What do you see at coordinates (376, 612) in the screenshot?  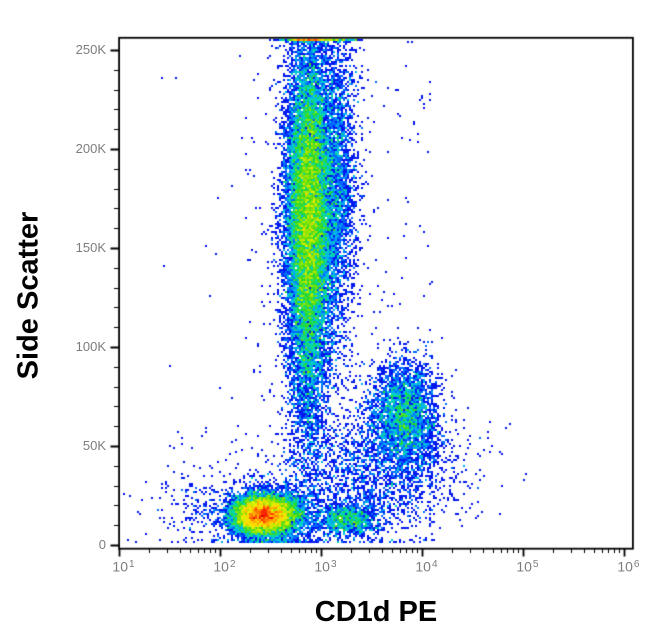 I see `x-axis-label: CD1d PE` at bounding box center [376, 612].